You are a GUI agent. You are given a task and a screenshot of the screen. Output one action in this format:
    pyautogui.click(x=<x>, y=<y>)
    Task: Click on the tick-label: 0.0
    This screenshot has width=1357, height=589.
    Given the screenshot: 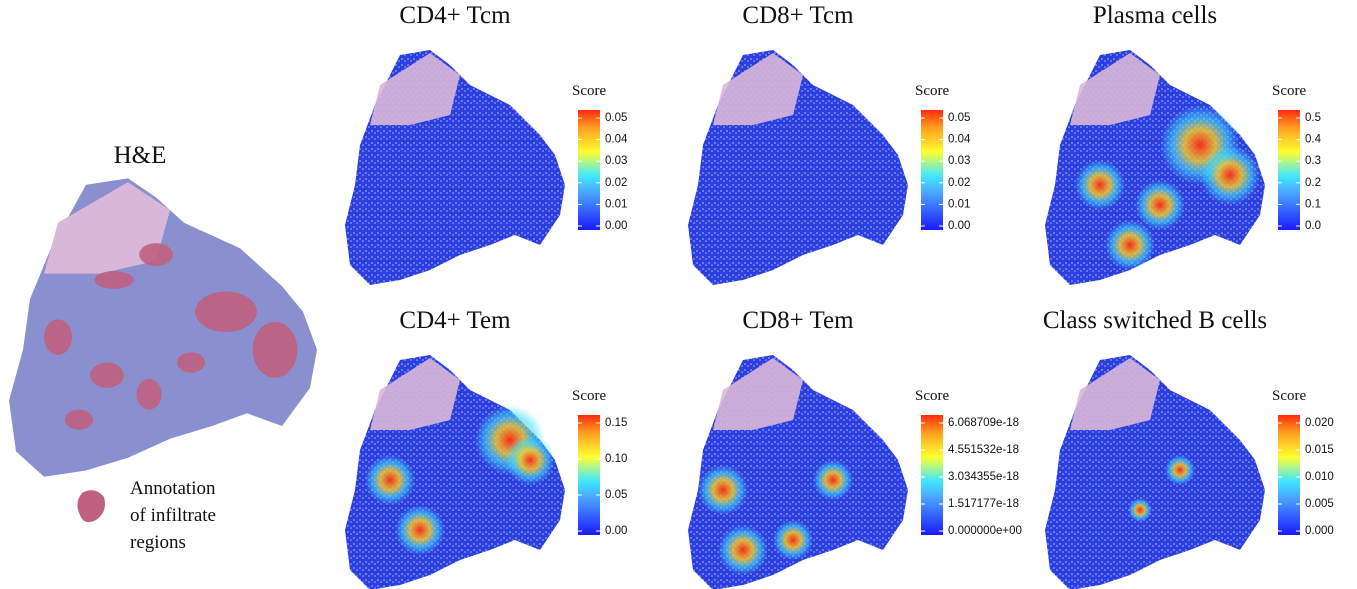 What is the action you would take?
    pyautogui.click(x=1313, y=226)
    